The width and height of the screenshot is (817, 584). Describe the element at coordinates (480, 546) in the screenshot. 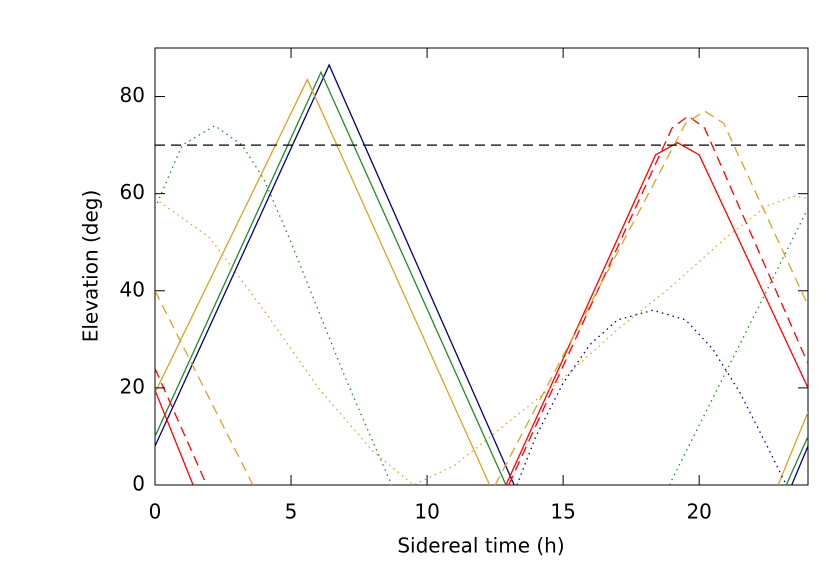

I see `x-axis-label: Sidereal time (h)` at that location.